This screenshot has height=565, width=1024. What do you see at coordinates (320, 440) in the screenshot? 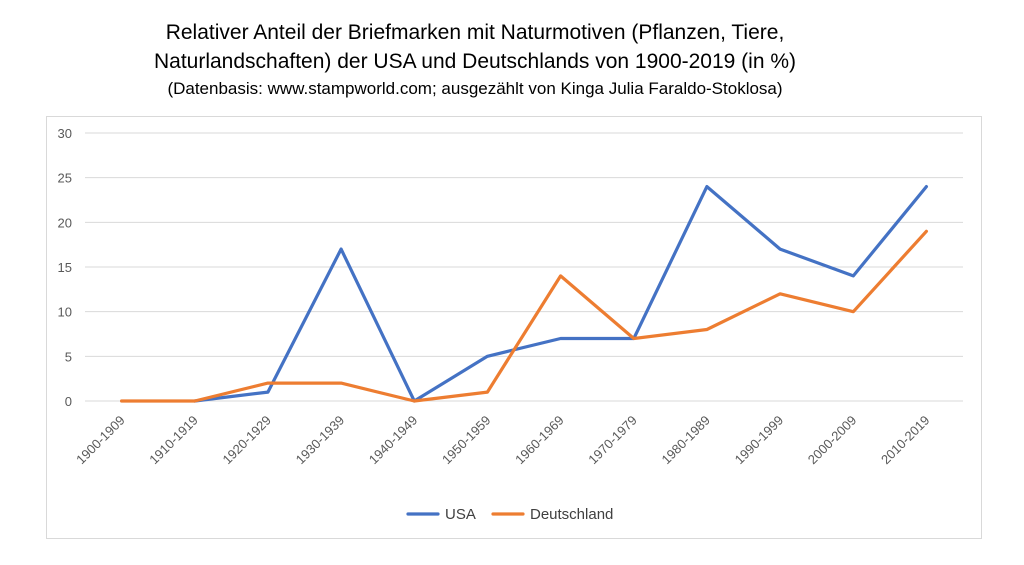
I see `x-tick-label: 1930-1939` at bounding box center [320, 440].